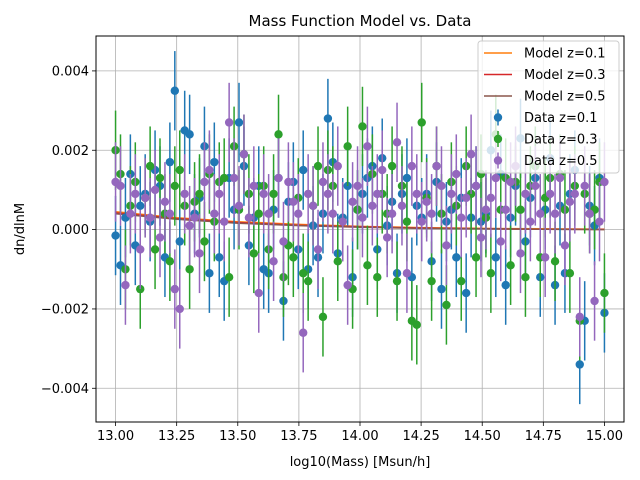  I want to click on legend-label: Model z=0.3, so click(565, 75).